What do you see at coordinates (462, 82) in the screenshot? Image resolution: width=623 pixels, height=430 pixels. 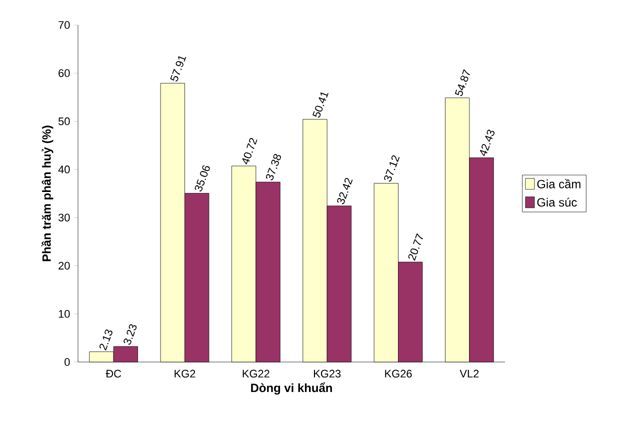 I see `data-label: 54.87` at bounding box center [462, 82].